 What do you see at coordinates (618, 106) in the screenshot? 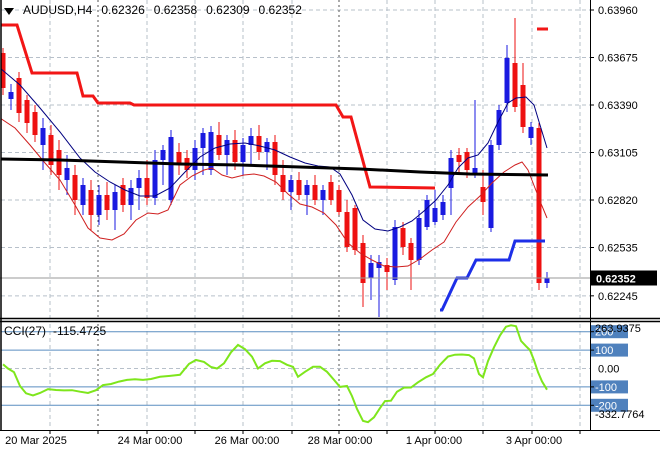
I see `price-label: 0.63390` at bounding box center [618, 106].